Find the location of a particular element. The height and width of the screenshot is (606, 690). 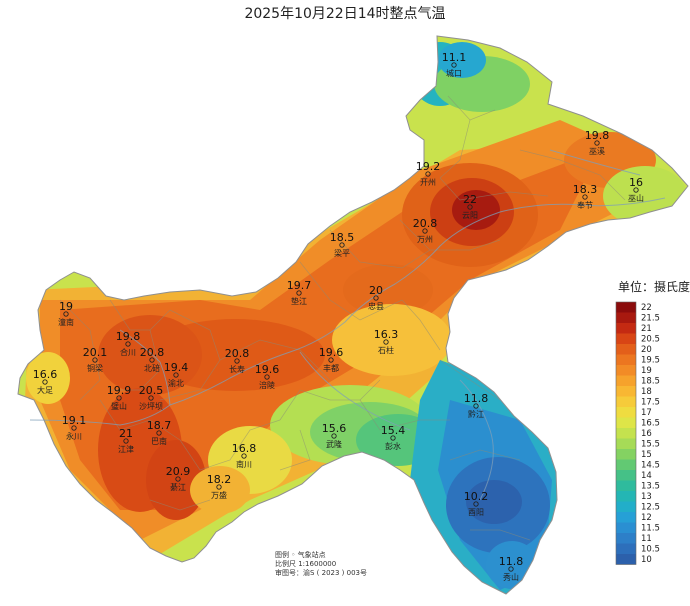

station-marker: 18.3 奉节 is located at coordinates (585, 196).